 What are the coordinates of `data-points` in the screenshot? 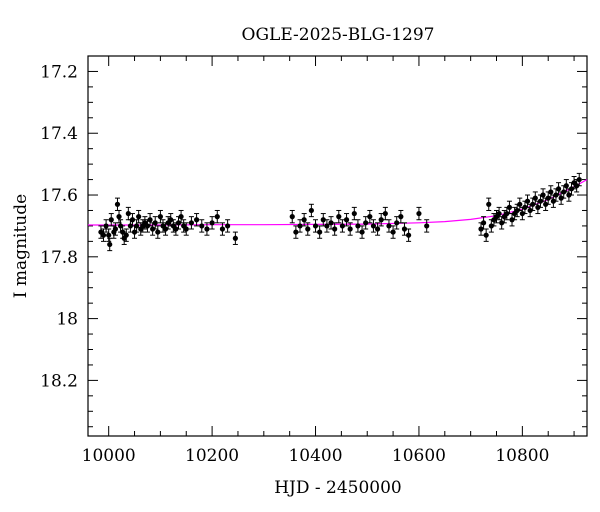 It's located at (340, 212).